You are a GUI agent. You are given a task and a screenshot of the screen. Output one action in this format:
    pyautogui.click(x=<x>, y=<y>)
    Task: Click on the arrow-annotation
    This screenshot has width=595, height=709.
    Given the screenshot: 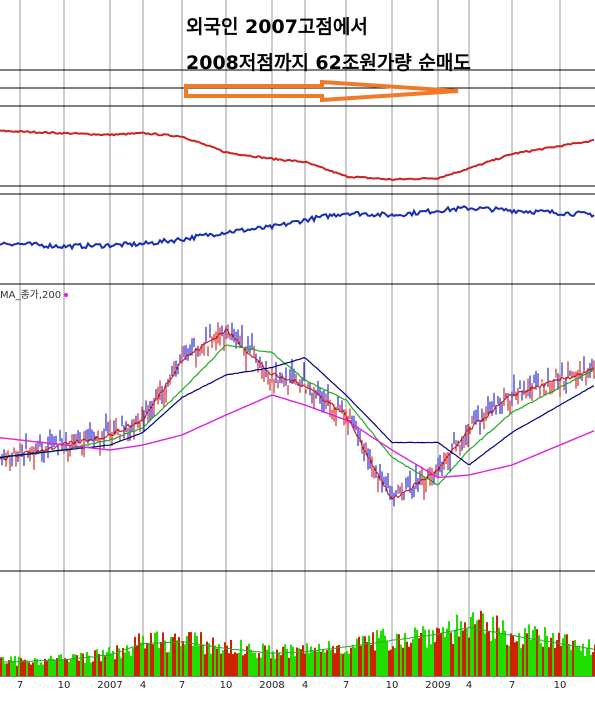 What is the action you would take?
    pyautogui.click(x=321, y=91)
    